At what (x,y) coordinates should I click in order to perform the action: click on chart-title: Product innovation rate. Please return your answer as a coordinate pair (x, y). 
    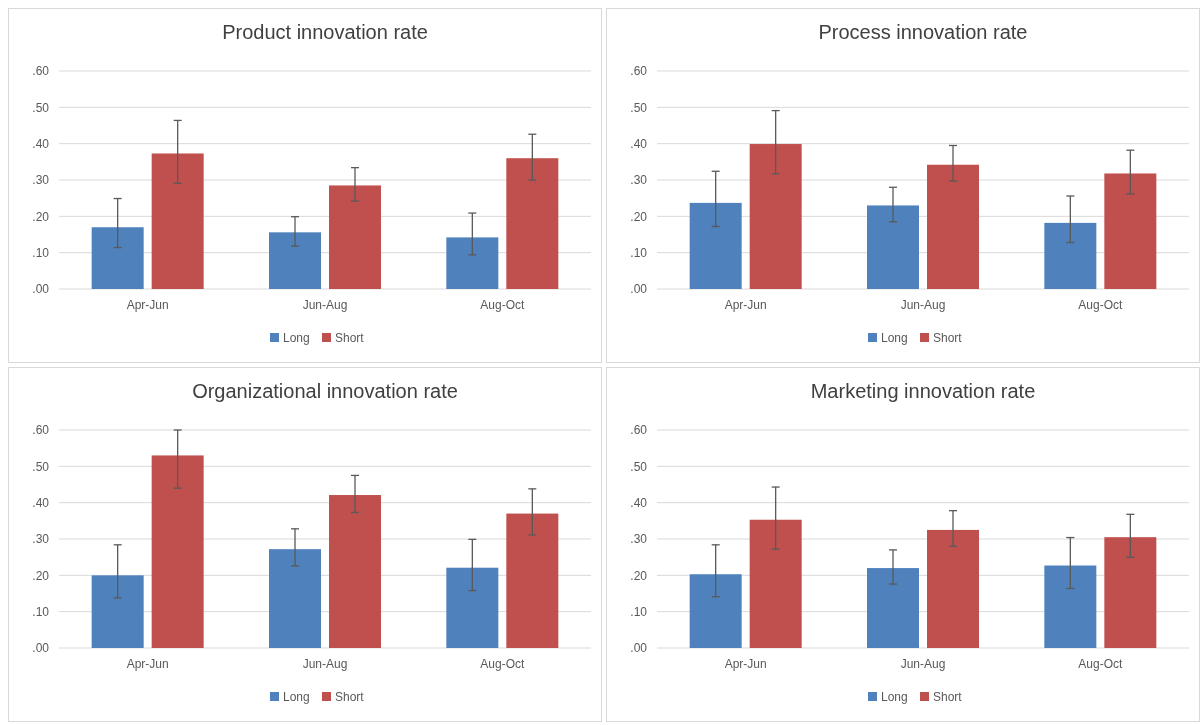
    Looking at the image, I should click on (325, 32).